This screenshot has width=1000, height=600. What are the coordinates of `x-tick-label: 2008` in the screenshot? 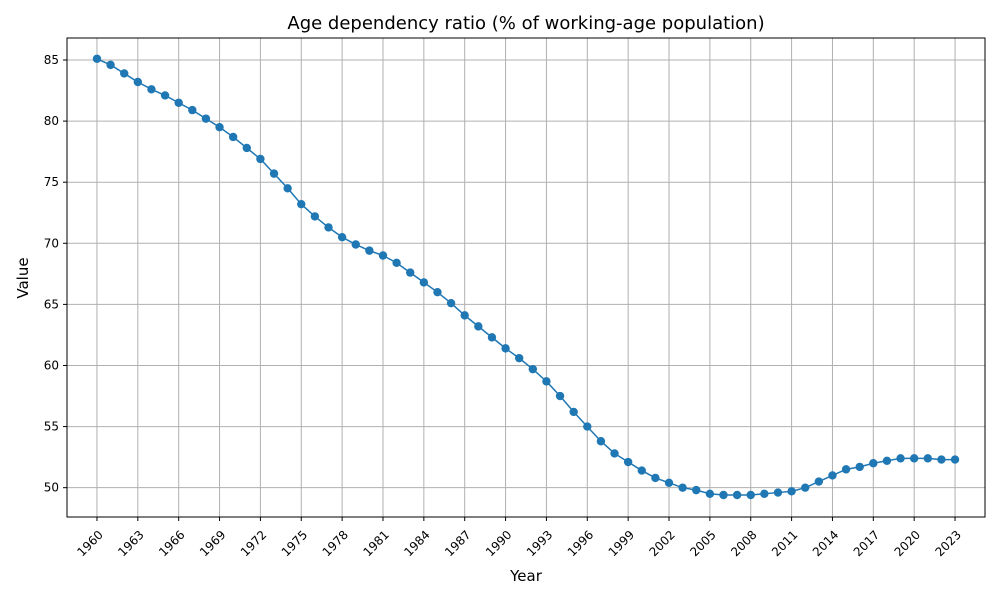 It's located at (743, 543).